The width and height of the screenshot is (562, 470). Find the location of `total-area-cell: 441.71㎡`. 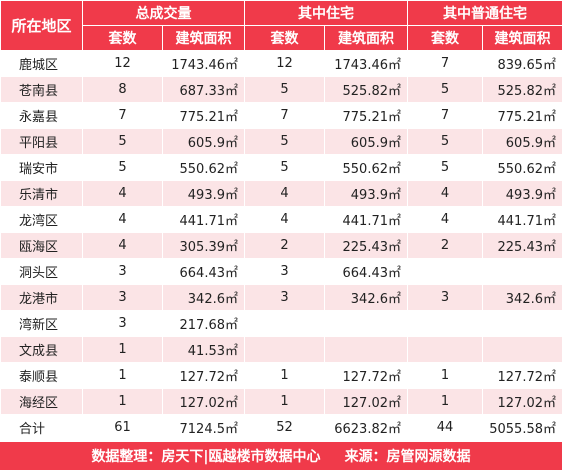

total-area-cell: 441.71㎡ is located at coordinates (203, 219).